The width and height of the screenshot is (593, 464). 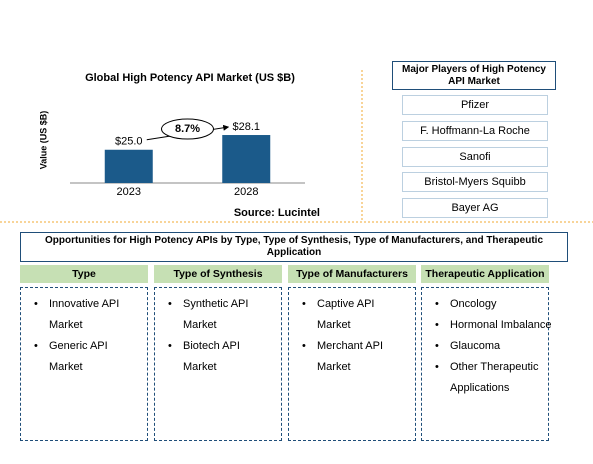 I want to click on player-item: Sanofi, so click(x=475, y=156).